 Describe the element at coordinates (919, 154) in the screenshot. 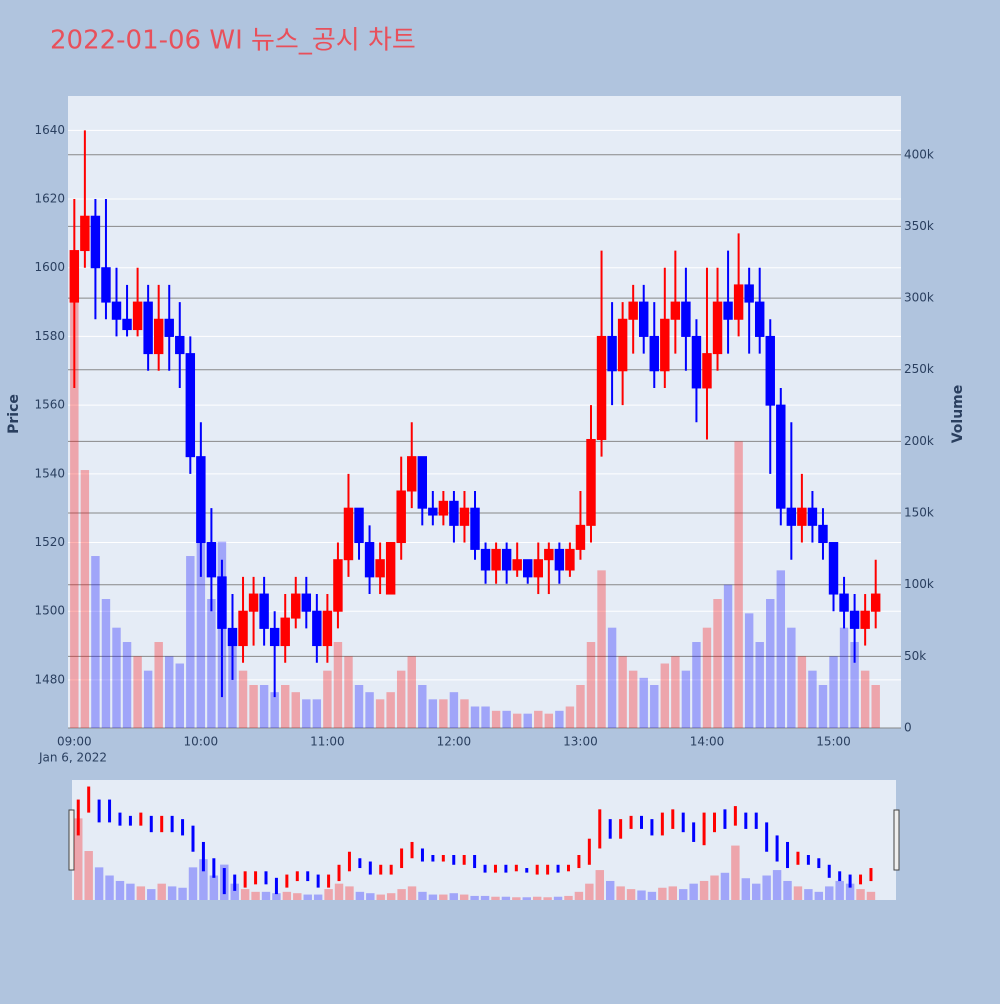

I see `y2-tick-label: 400k` at that location.